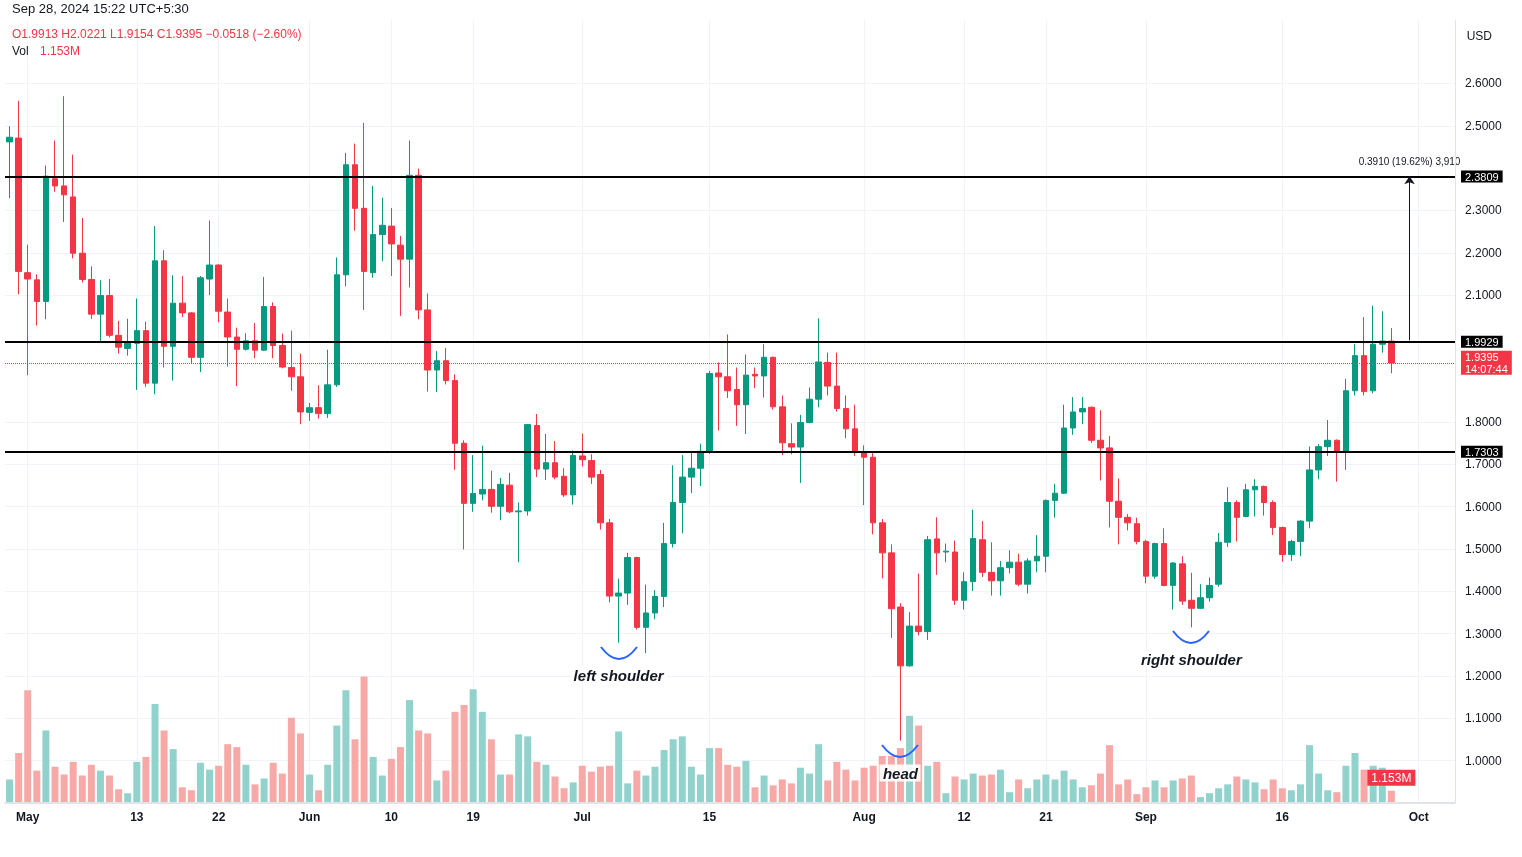 This screenshot has height=857, width=1522. What do you see at coordinates (1482, 176) in the screenshot?
I see `ref-line-label: 2.3809` at bounding box center [1482, 176].